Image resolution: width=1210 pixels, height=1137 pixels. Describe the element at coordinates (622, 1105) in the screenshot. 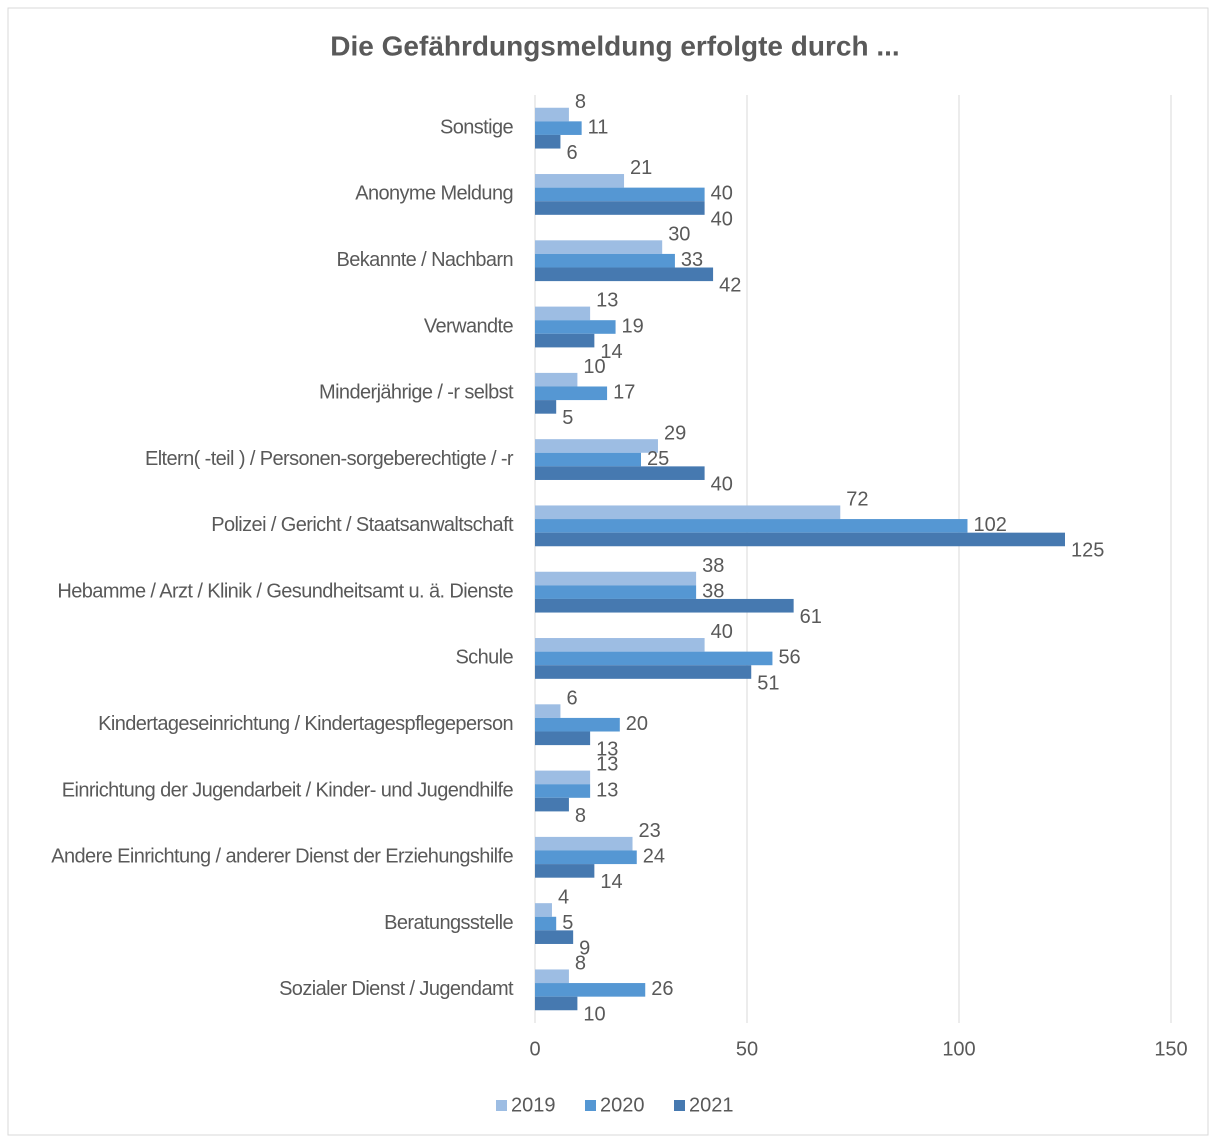

I see `legend-label: 2020` at that location.